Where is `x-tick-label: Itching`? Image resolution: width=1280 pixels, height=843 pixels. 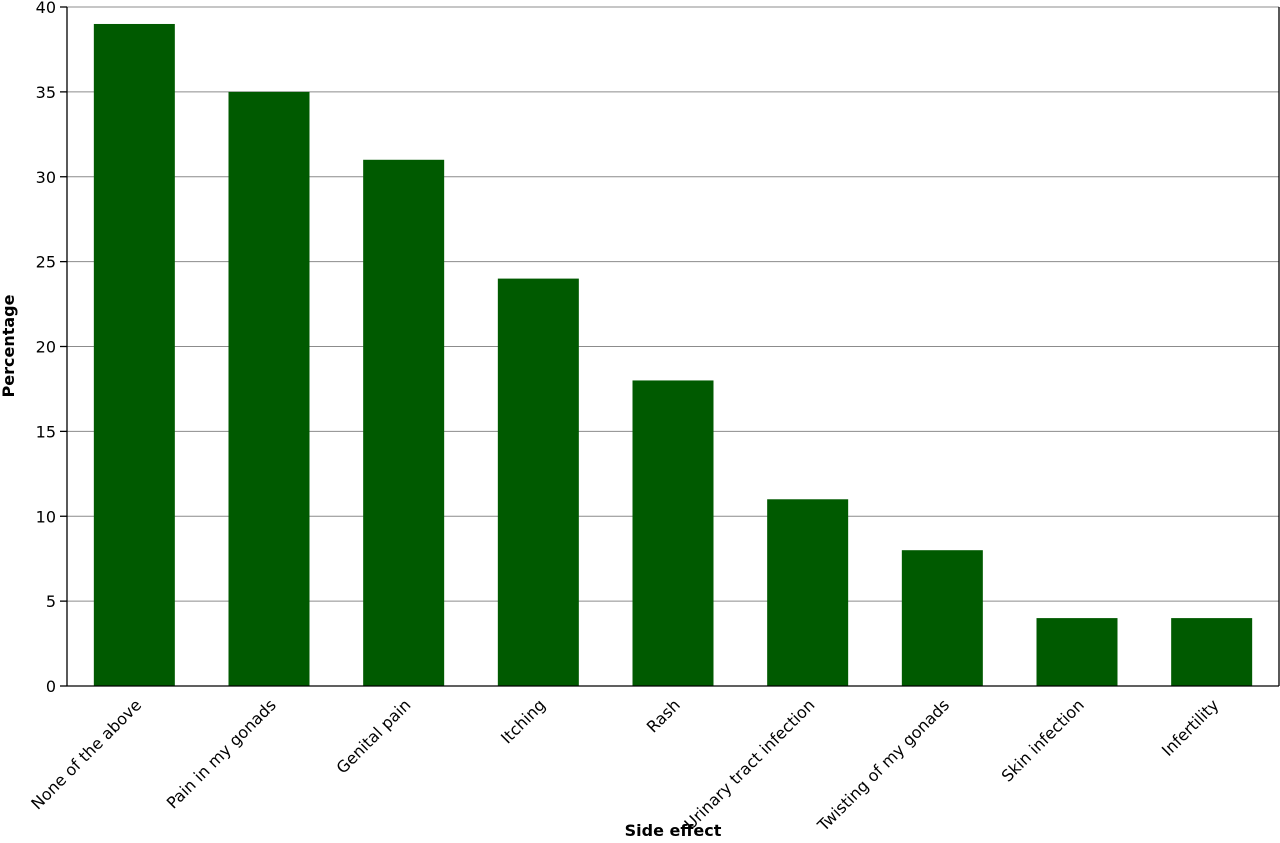
x-tick-label: Itching is located at coordinates (523, 721).